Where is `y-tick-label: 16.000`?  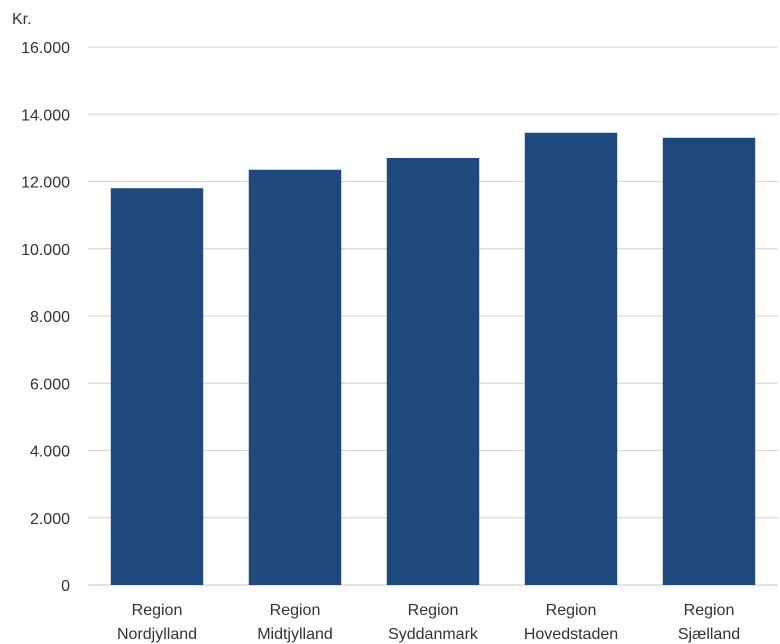
y-tick-label: 16.000 is located at coordinates (45, 48).